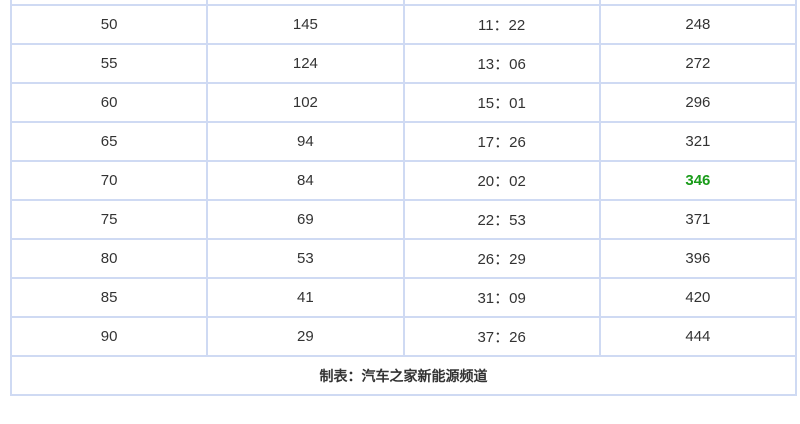  I want to click on table-cell: 444, so click(698, 336).